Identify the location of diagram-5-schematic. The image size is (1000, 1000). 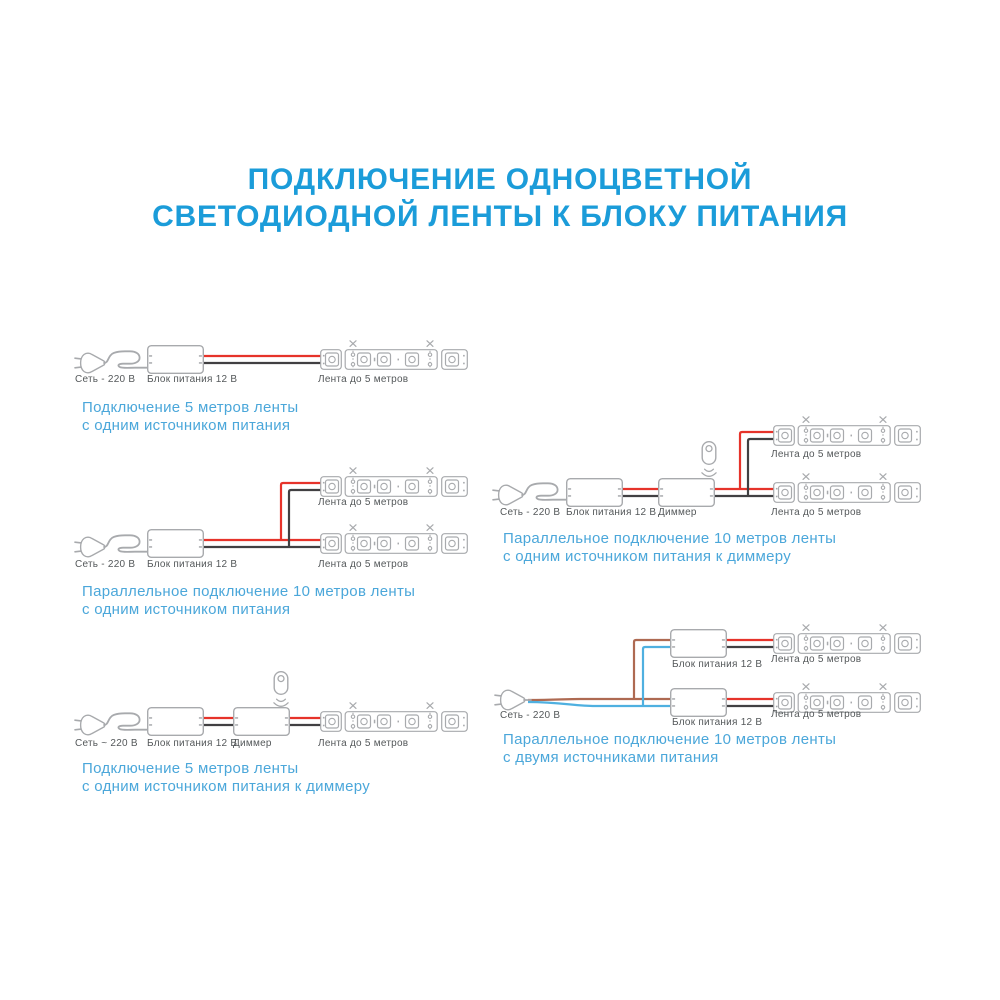
(715, 668).